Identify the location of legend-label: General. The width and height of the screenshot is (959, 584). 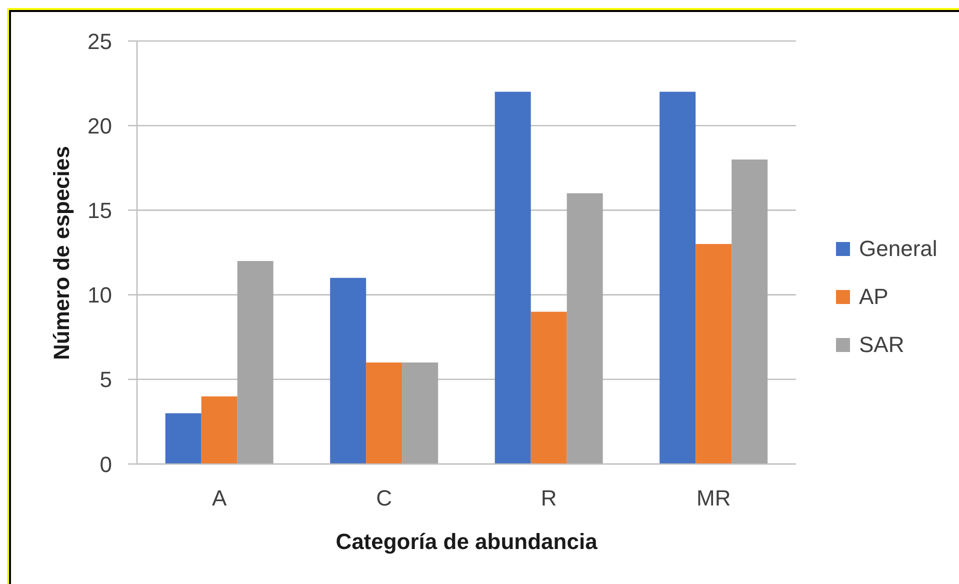
(898, 249).